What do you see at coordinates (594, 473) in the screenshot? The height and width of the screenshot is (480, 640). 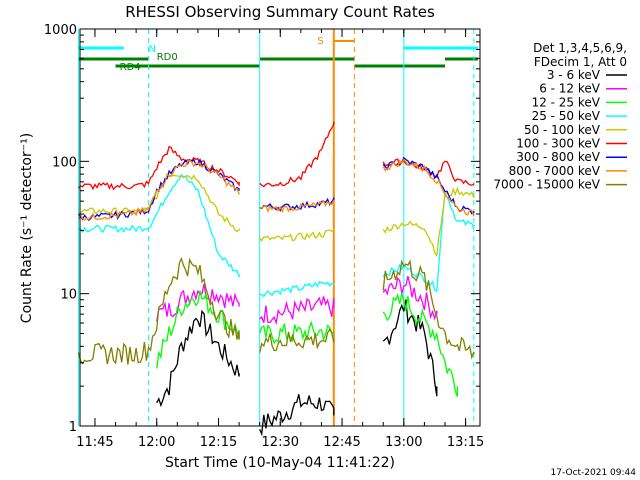 I see `timestamp: 17-Oct-2021 09:44` at bounding box center [594, 473].